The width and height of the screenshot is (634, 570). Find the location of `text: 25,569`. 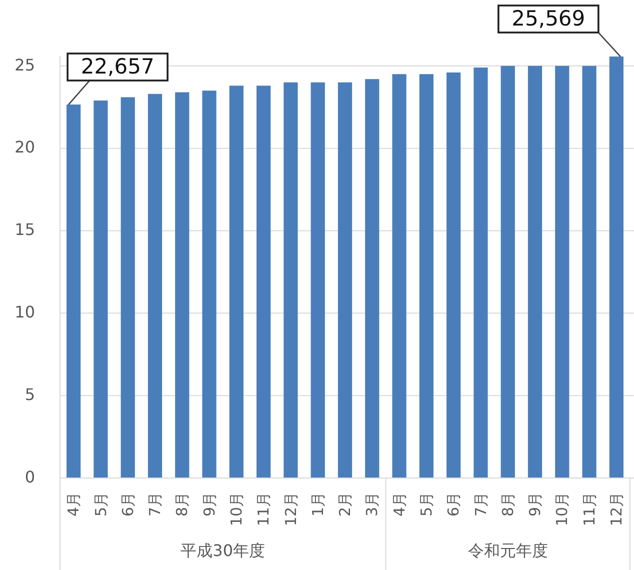

text: 25,569 is located at coordinates (549, 18).